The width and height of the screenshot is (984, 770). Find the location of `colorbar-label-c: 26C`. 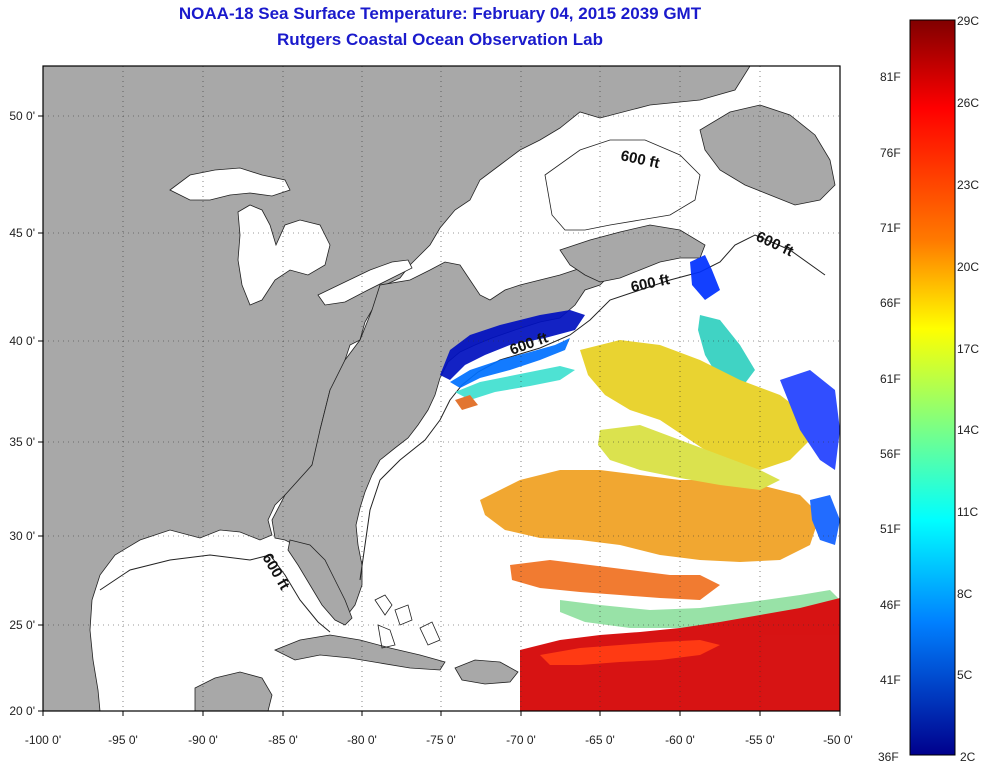

colorbar-label-c: 26C is located at coordinates (968, 103).